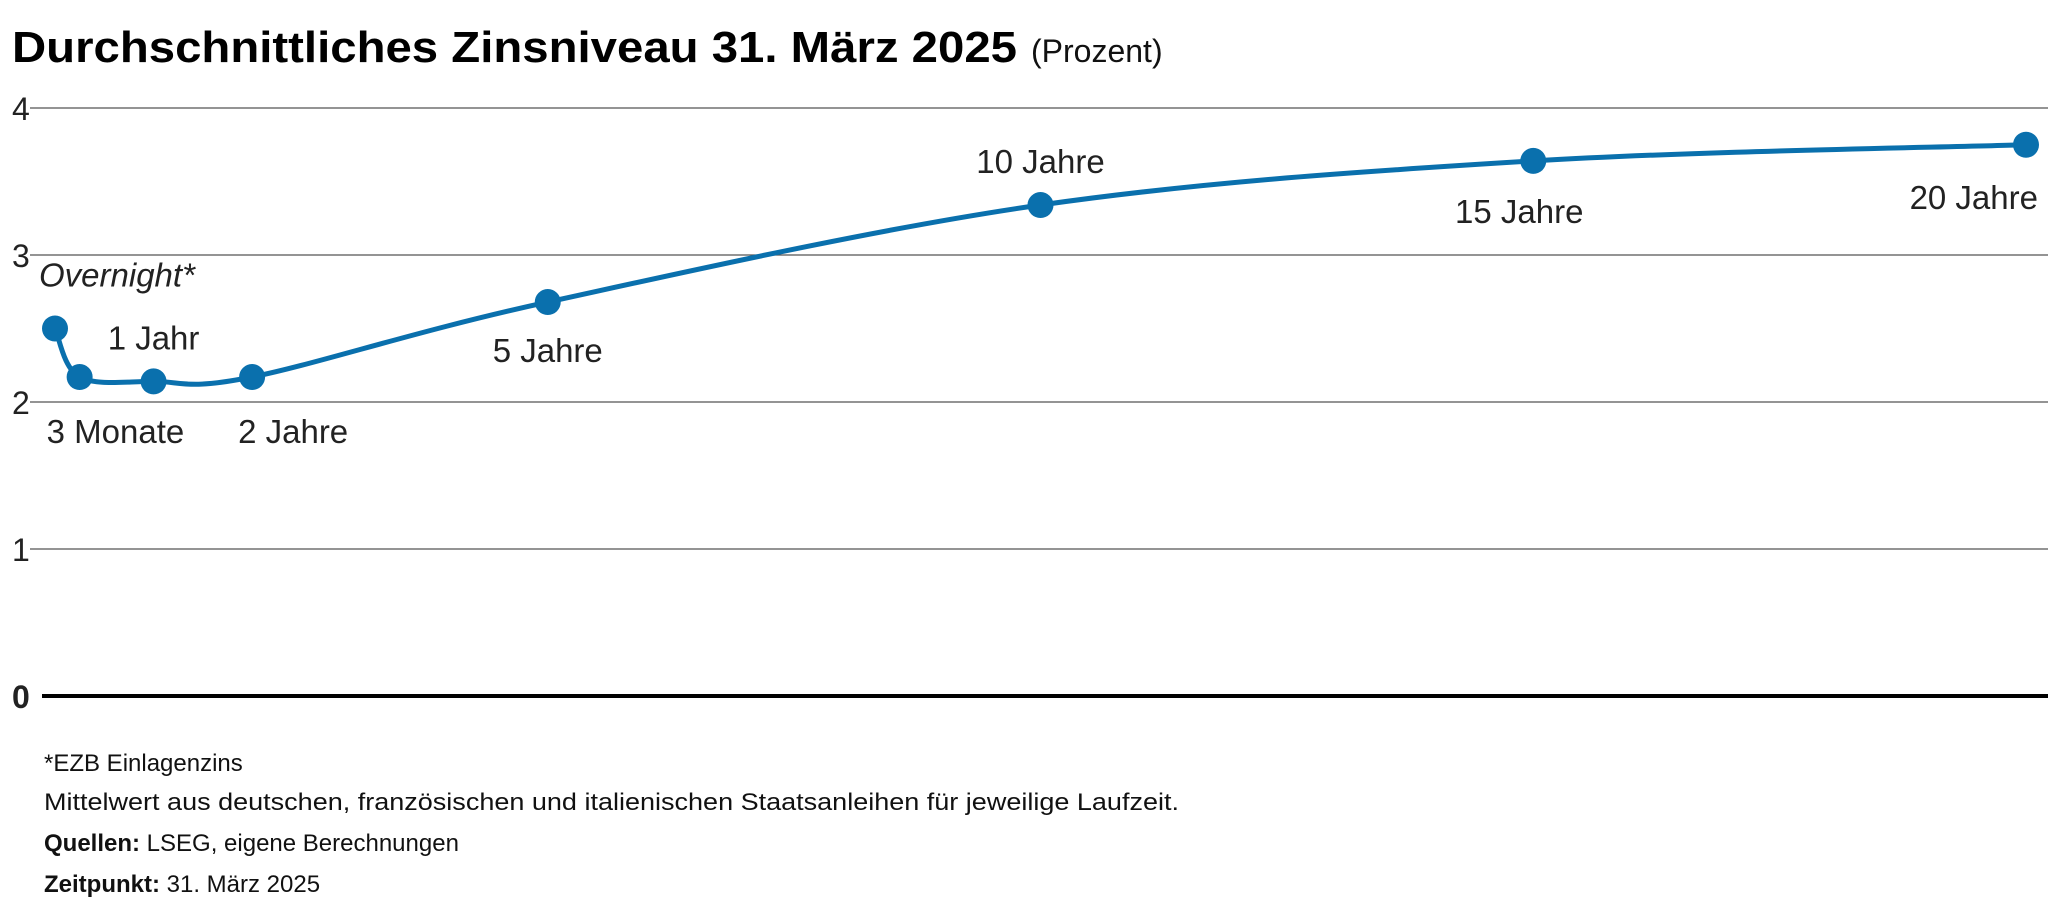 The height and width of the screenshot is (914, 2048). I want to click on point-label: 1 Jahr, so click(154, 337).